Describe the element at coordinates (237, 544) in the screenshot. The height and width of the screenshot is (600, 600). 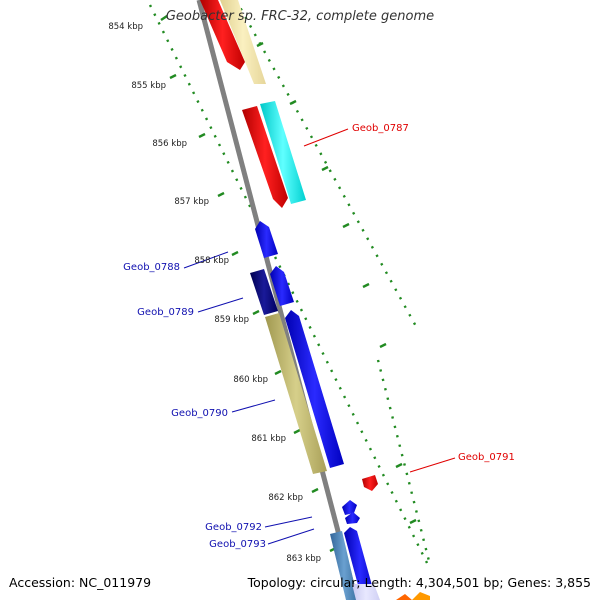
I see `gene-label-geob-0793: Geob_0793` at that location.